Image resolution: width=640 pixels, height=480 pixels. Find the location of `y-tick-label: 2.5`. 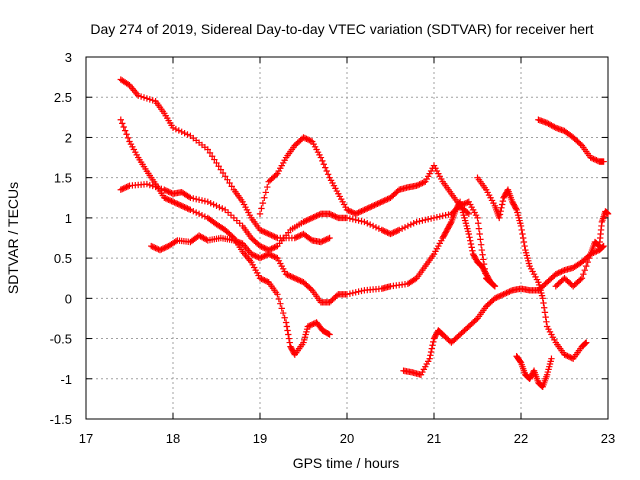

y-tick-label: 2.5 is located at coordinates (63, 97).